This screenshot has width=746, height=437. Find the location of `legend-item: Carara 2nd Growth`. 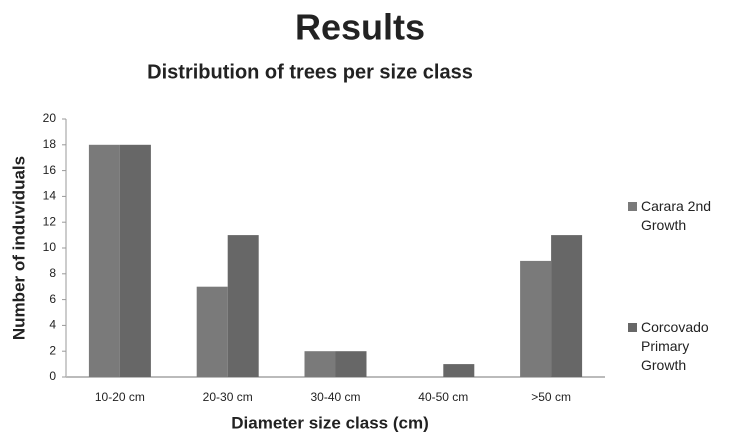

legend-item: Carara 2nd Growth is located at coordinates (670, 216).